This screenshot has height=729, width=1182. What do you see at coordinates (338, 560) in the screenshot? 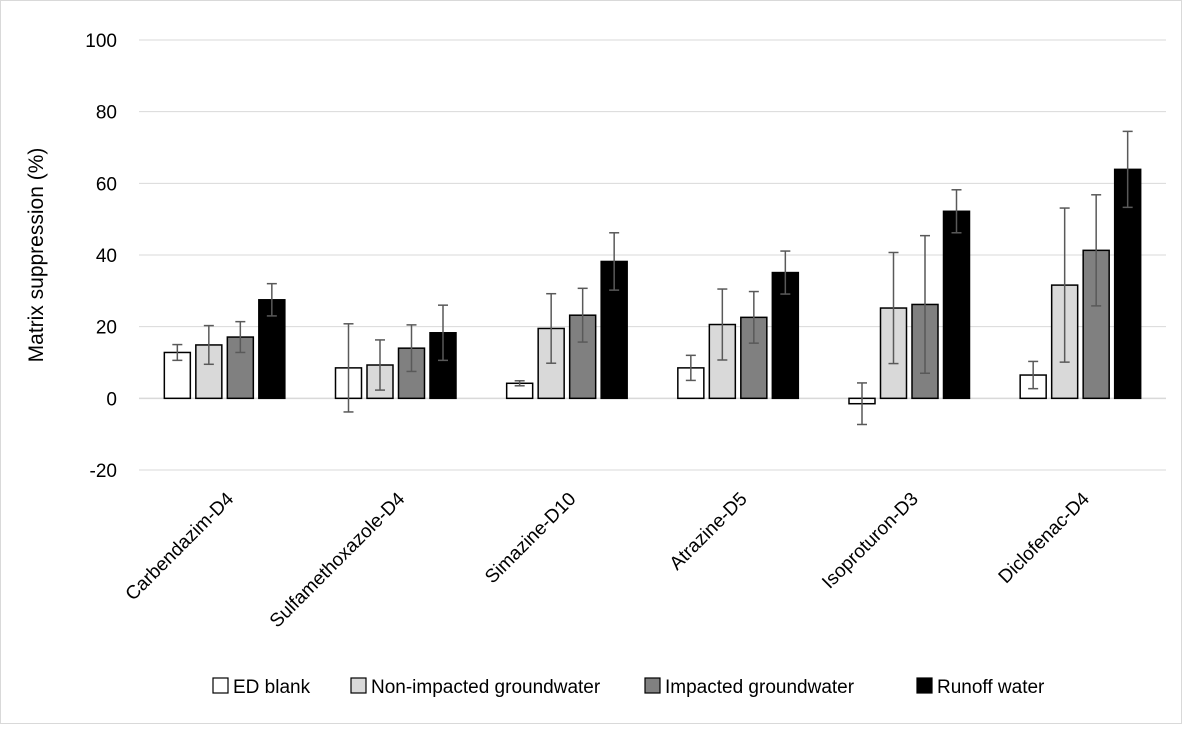
I see `x-category-label: Sulfamethoxazole-D4` at bounding box center [338, 560].